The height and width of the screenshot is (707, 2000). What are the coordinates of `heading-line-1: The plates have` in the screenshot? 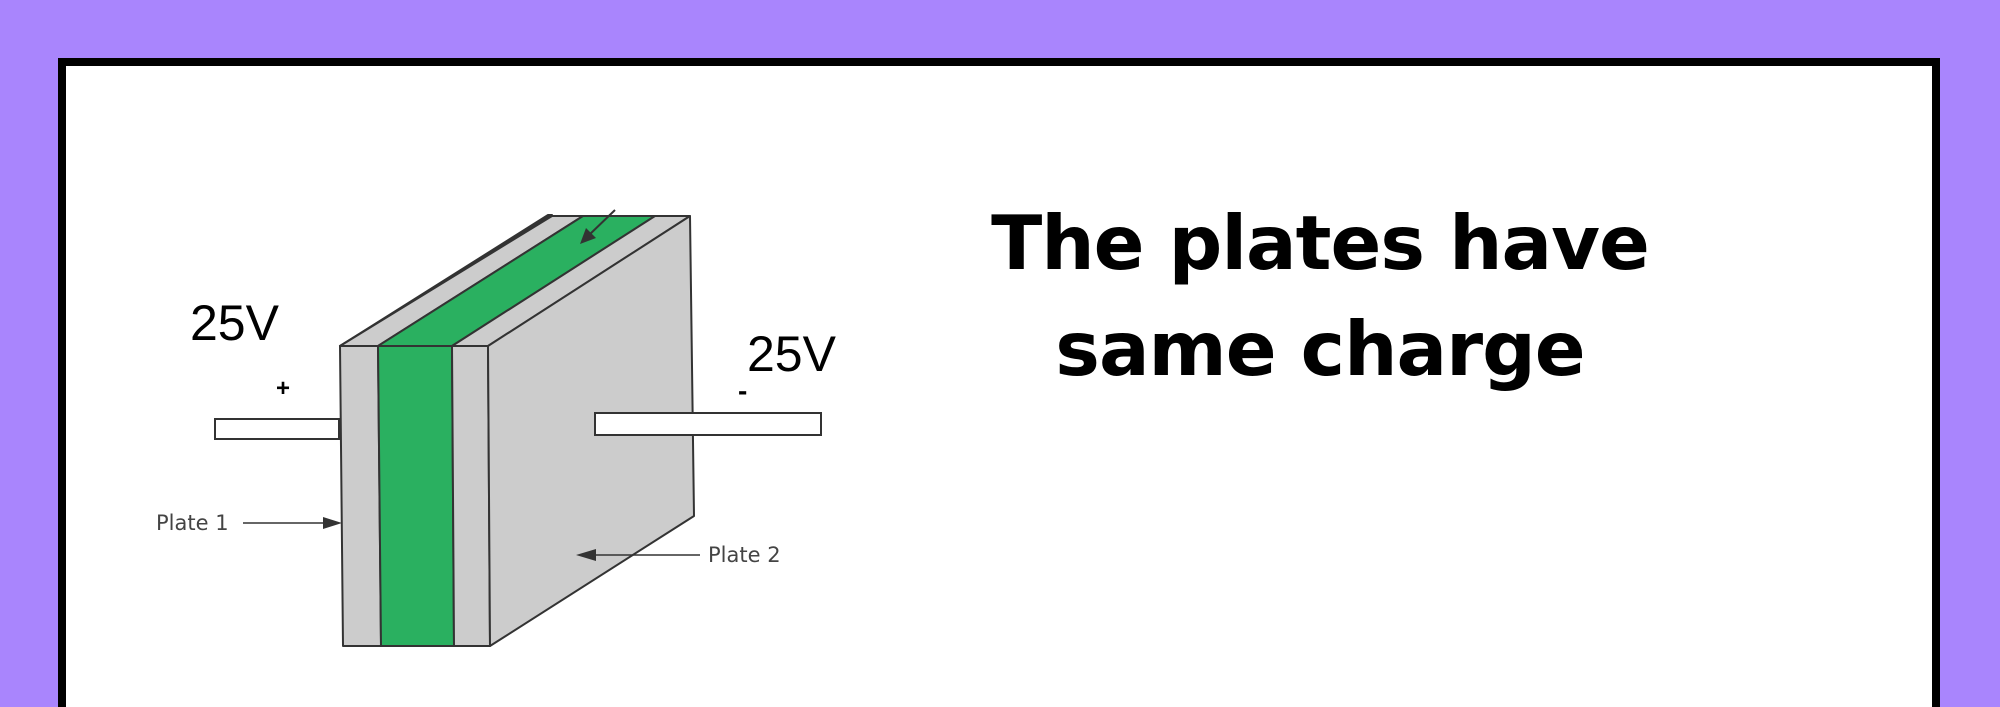 It's located at (1320, 243).